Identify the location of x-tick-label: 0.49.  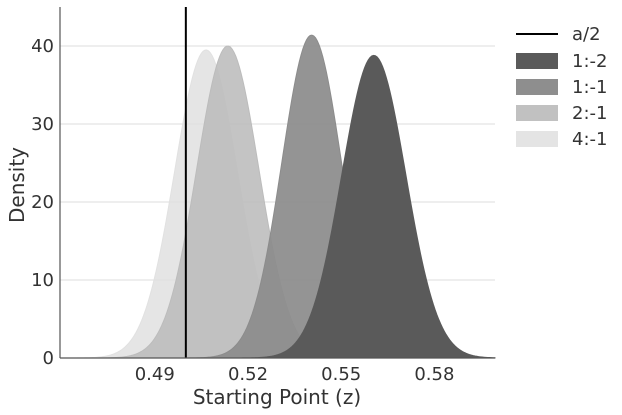
(155, 374).